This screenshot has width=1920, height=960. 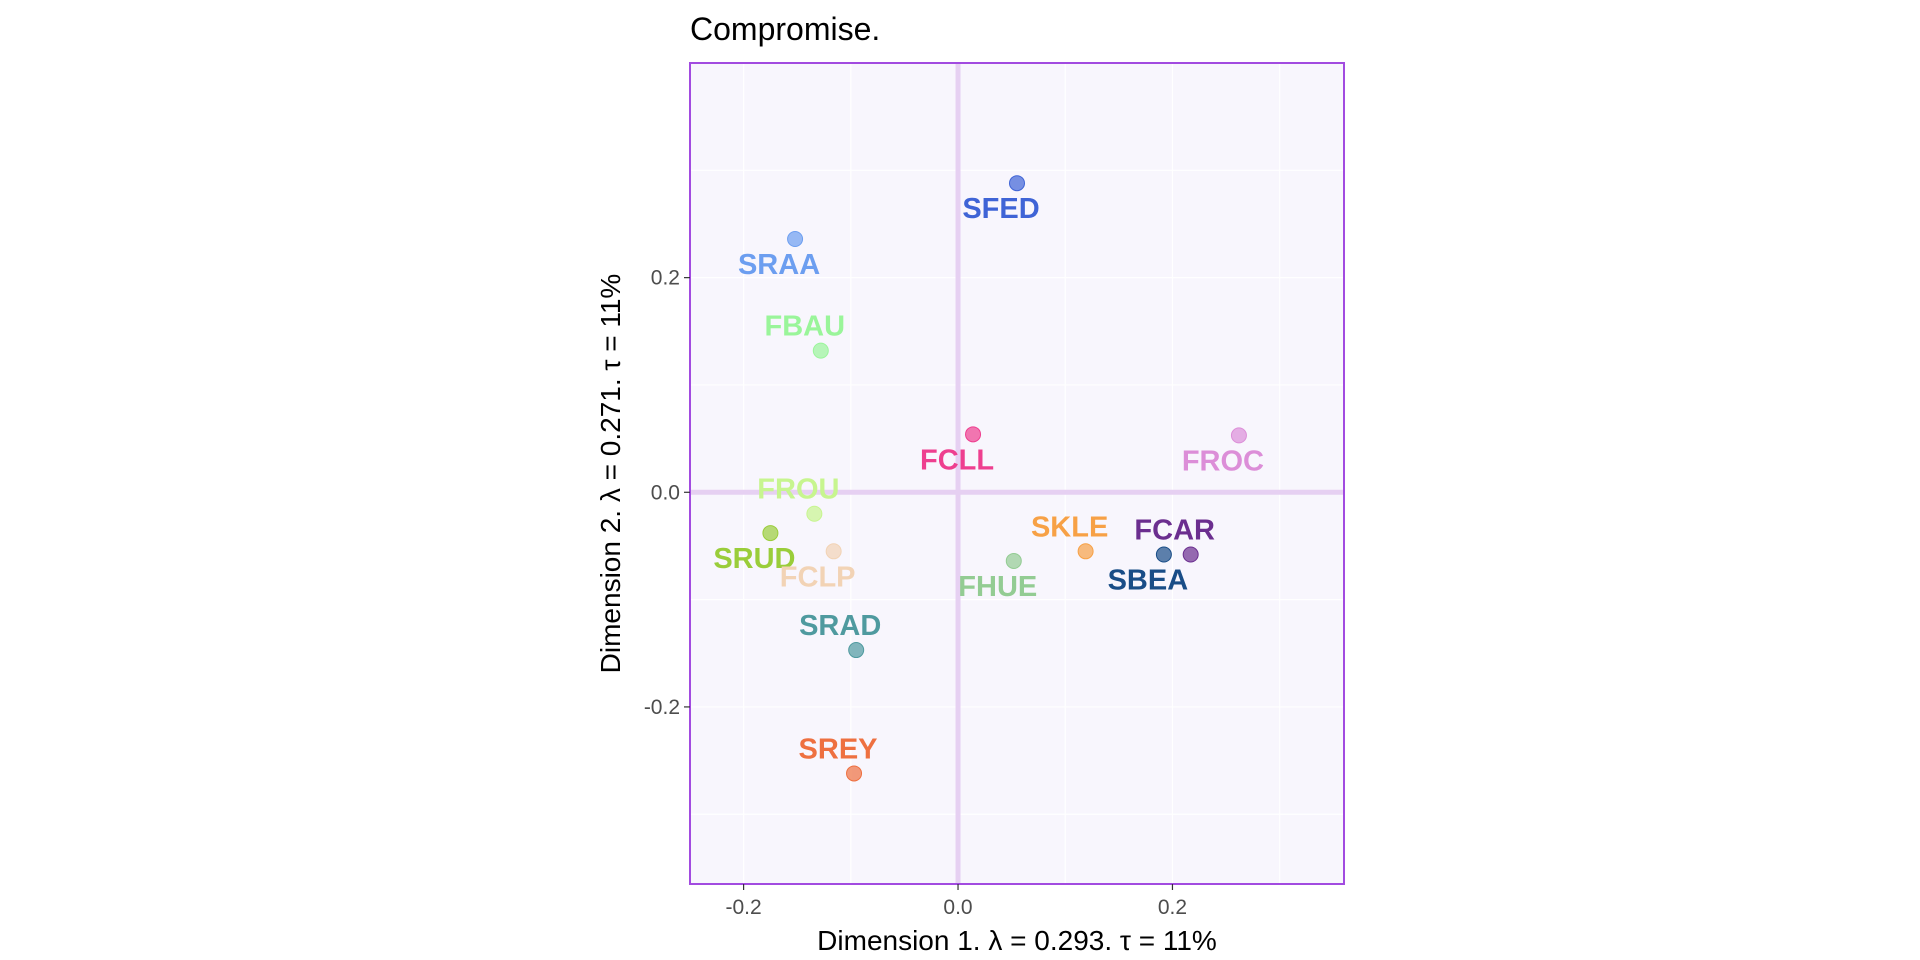 I want to click on point-label-fcar: FCAR, so click(x=1174, y=531).